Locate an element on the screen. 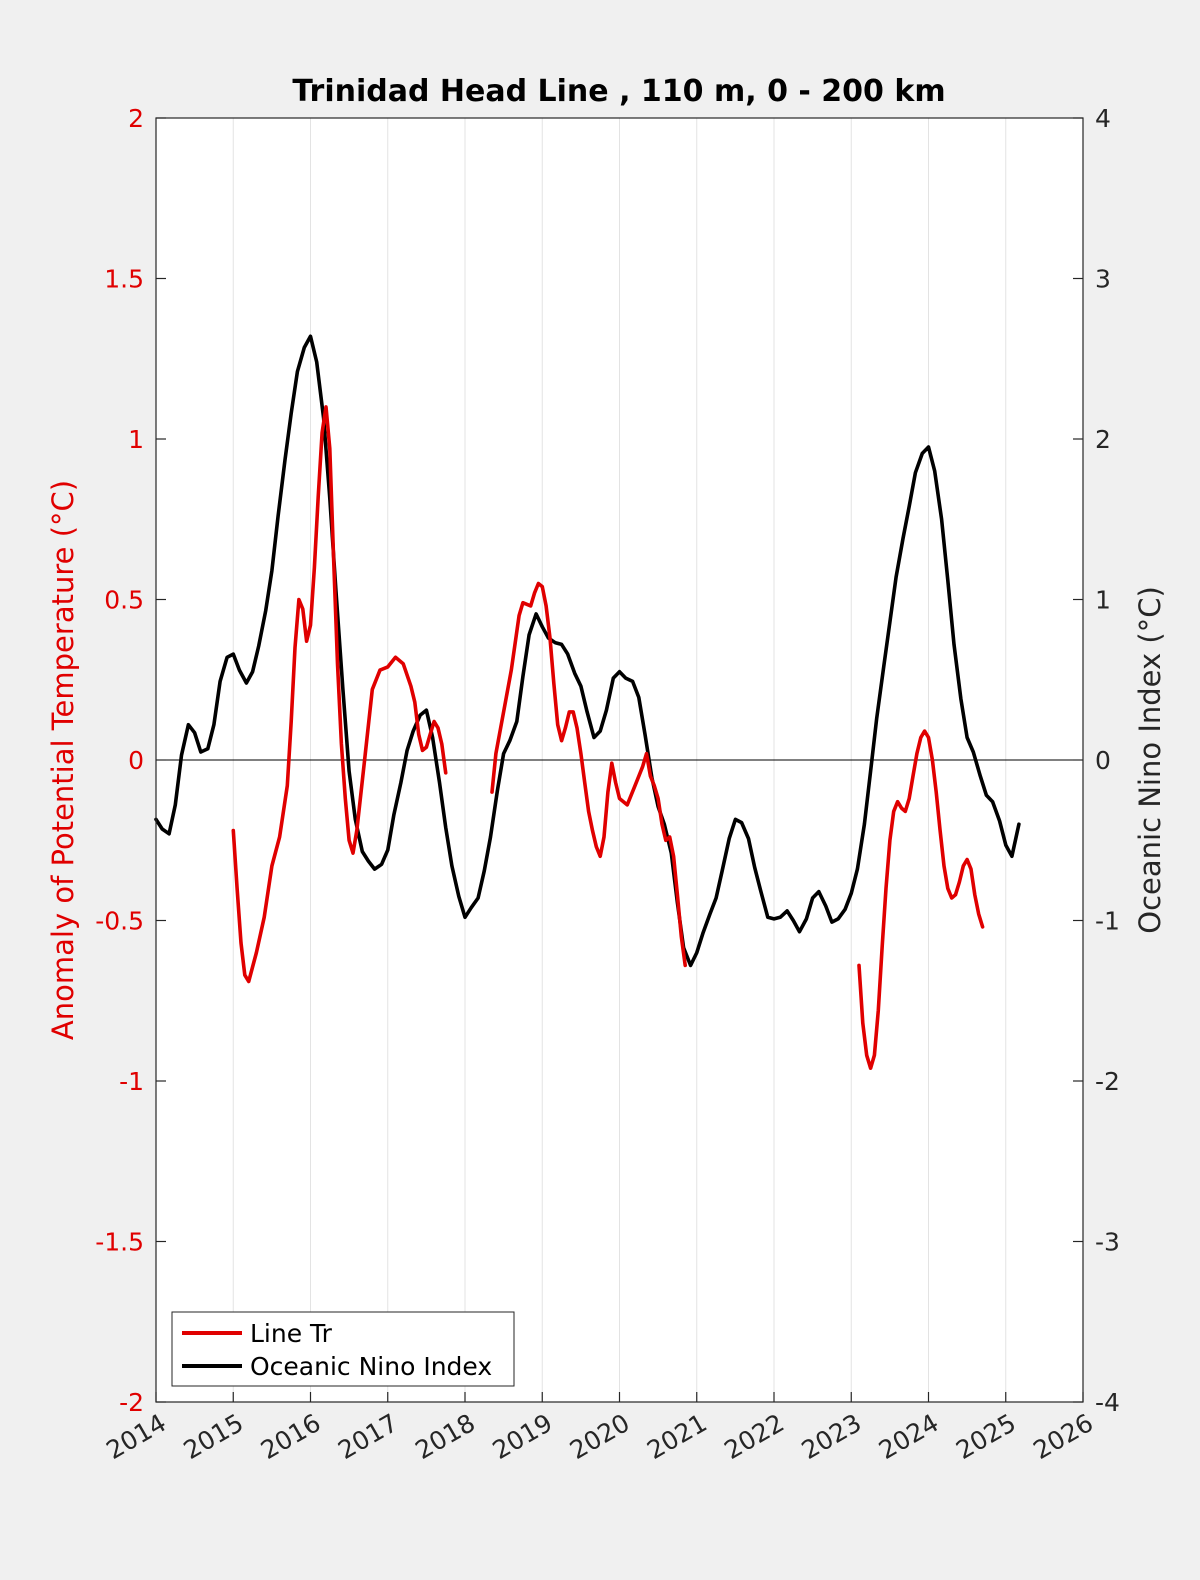 The height and width of the screenshot is (1580, 1200). y-left-tick-label: -2 is located at coordinates (131, 1402).